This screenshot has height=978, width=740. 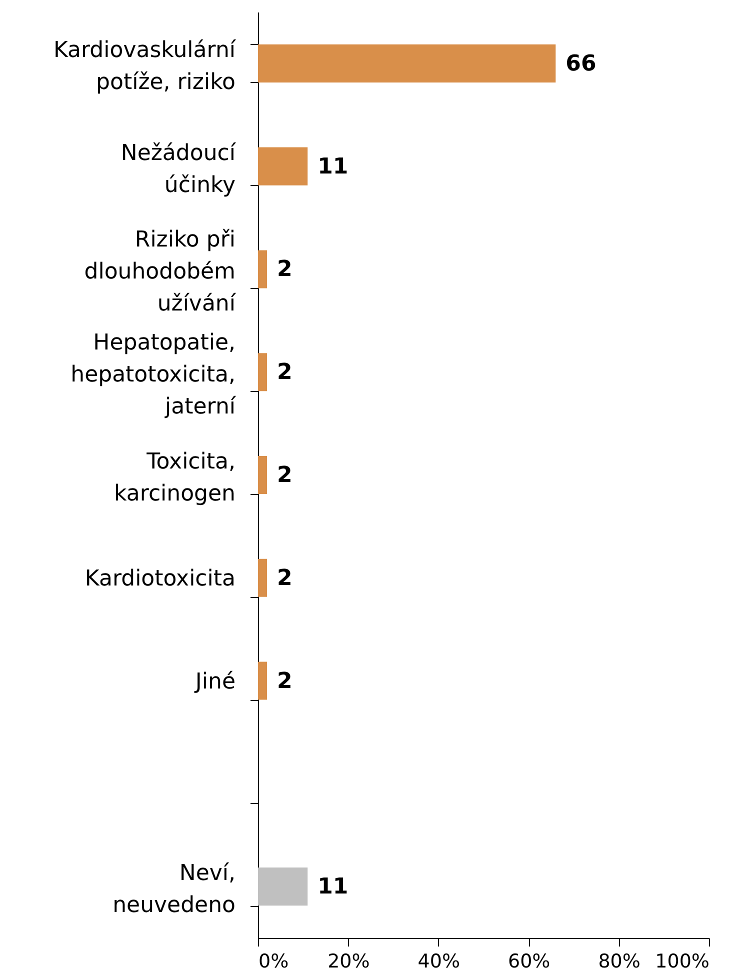 What do you see at coordinates (145, 66) in the screenshot?
I see `y-tick-label: Kardiovaskulární potíže, riziko` at bounding box center [145, 66].